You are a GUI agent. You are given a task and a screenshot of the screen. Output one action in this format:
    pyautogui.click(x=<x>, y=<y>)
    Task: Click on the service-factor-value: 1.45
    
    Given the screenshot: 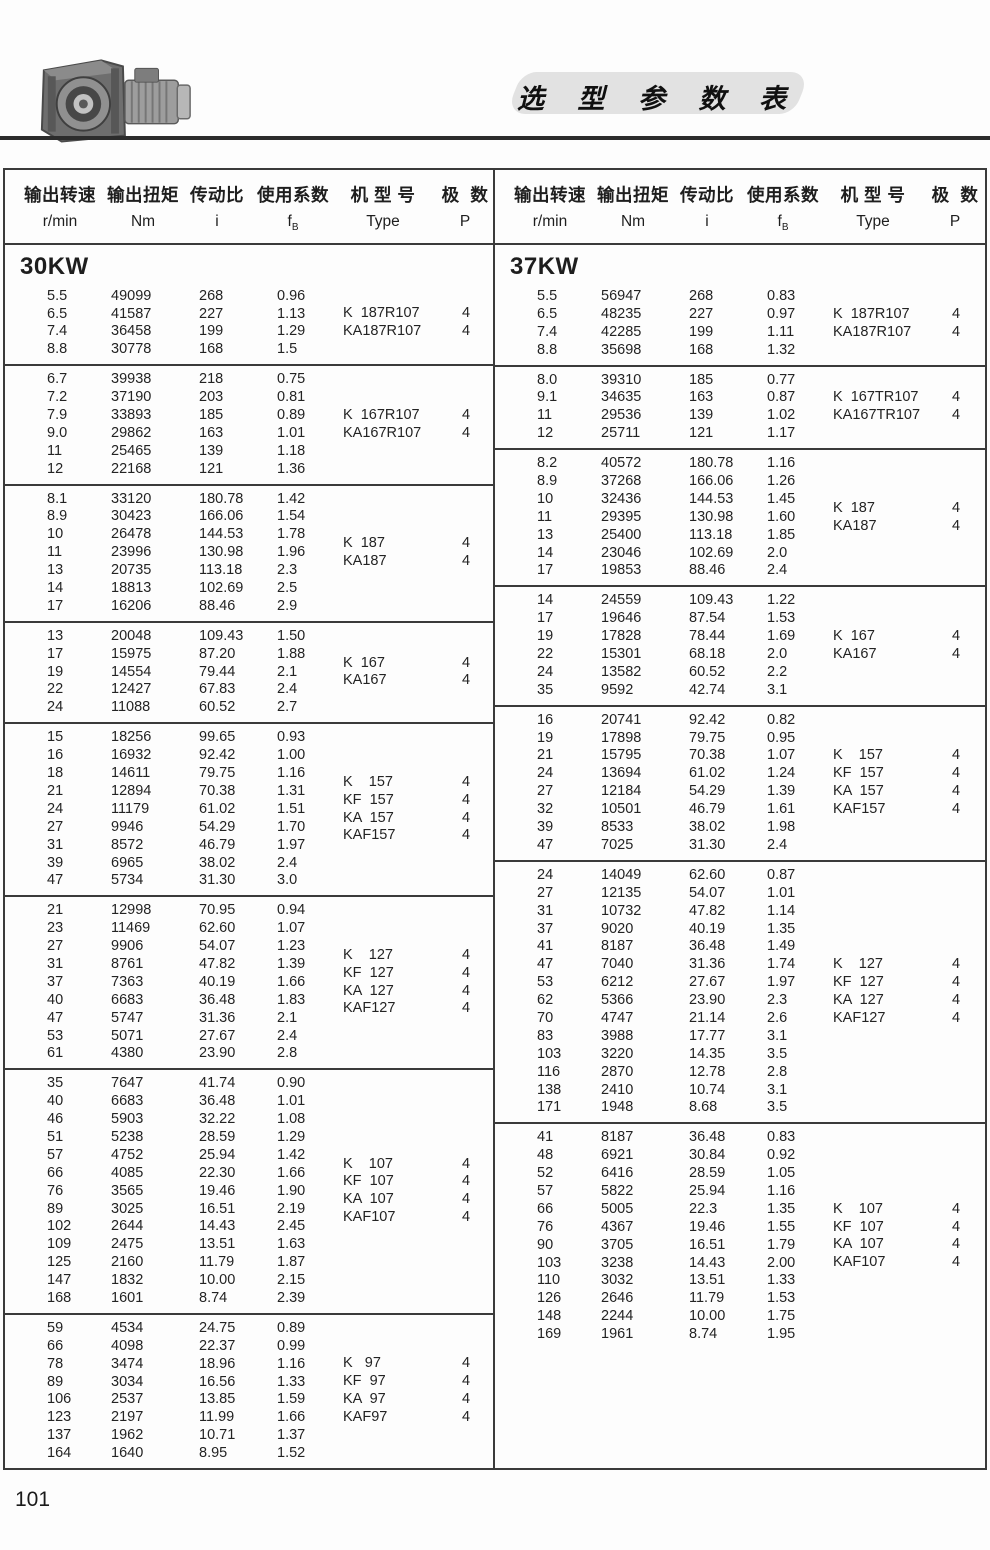 What is the action you would take?
    pyautogui.click(x=781, y=498)
    